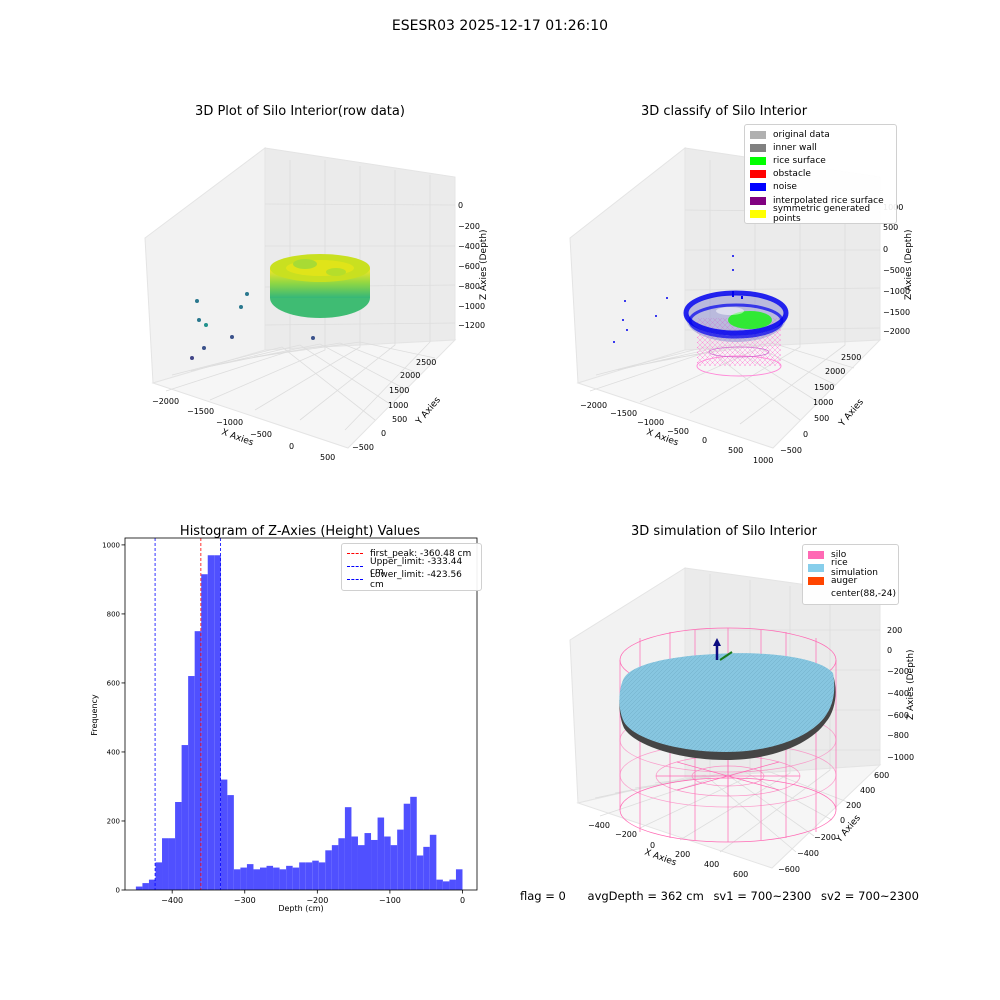 This screenshot has width=1000, height=1000. I want to click on plot4-title: 3D simulation of Silo Interior, so click(724, 531).